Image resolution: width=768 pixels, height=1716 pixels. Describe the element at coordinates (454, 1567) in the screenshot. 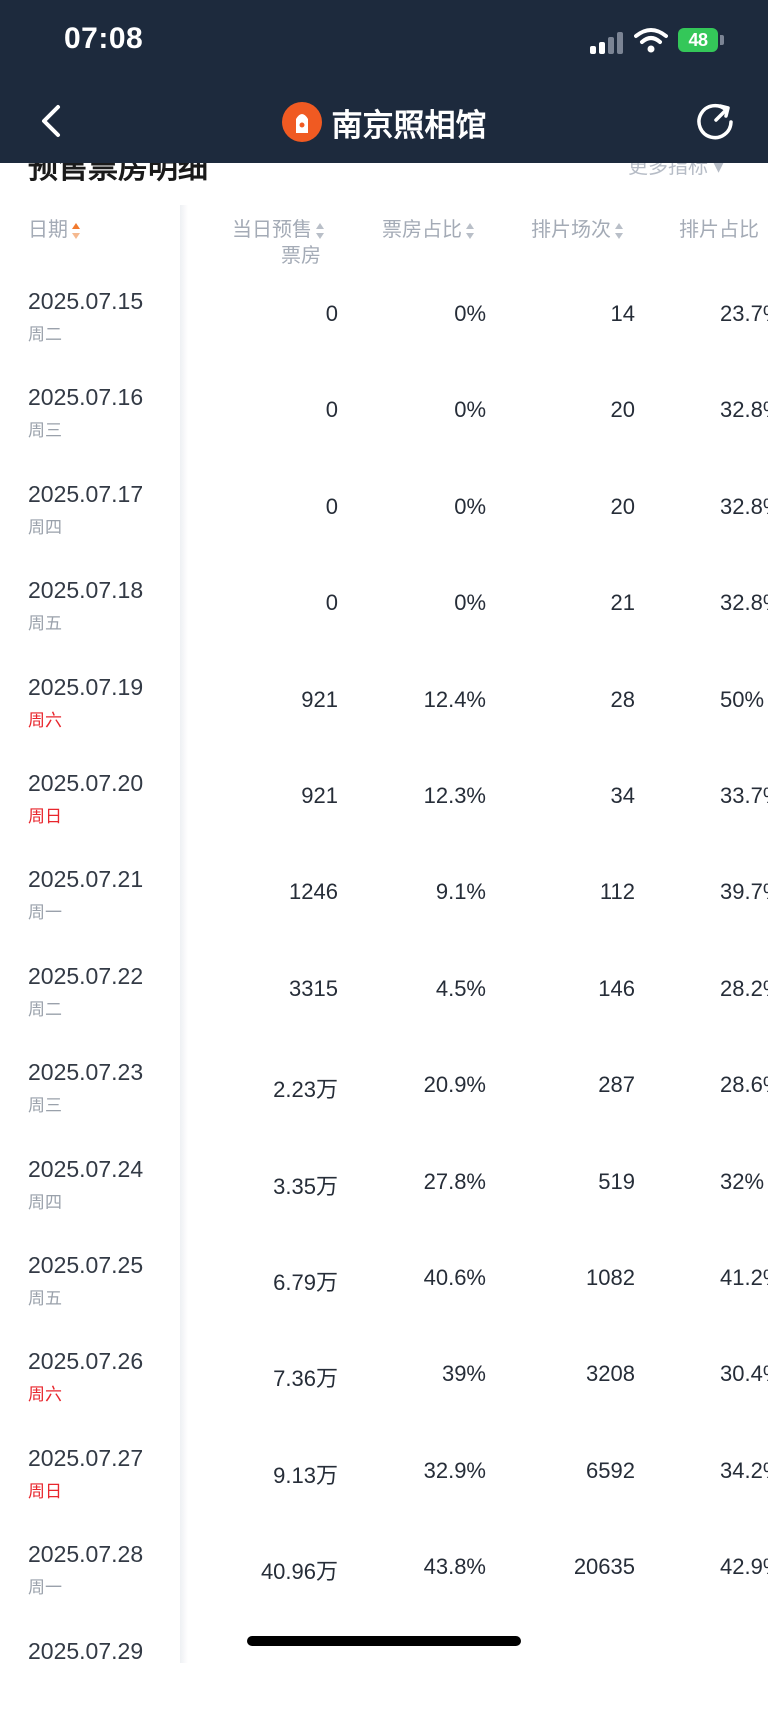

I see `row-share: 43.8%` at that location.